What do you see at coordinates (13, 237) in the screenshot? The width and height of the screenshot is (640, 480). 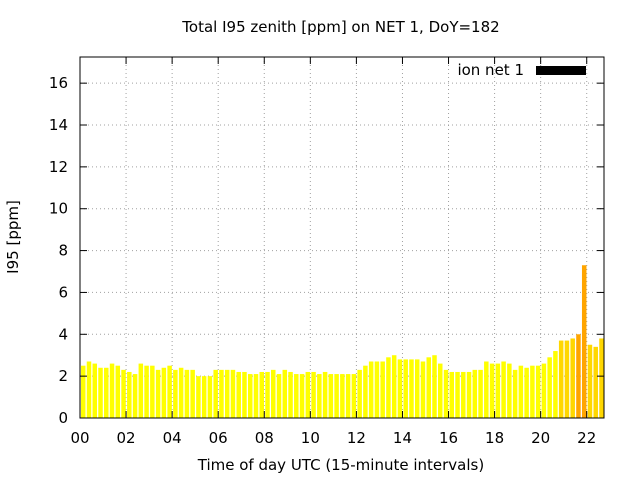 I see `y-axis-label: I95 [ppm]` at bounding box center [13, 237].